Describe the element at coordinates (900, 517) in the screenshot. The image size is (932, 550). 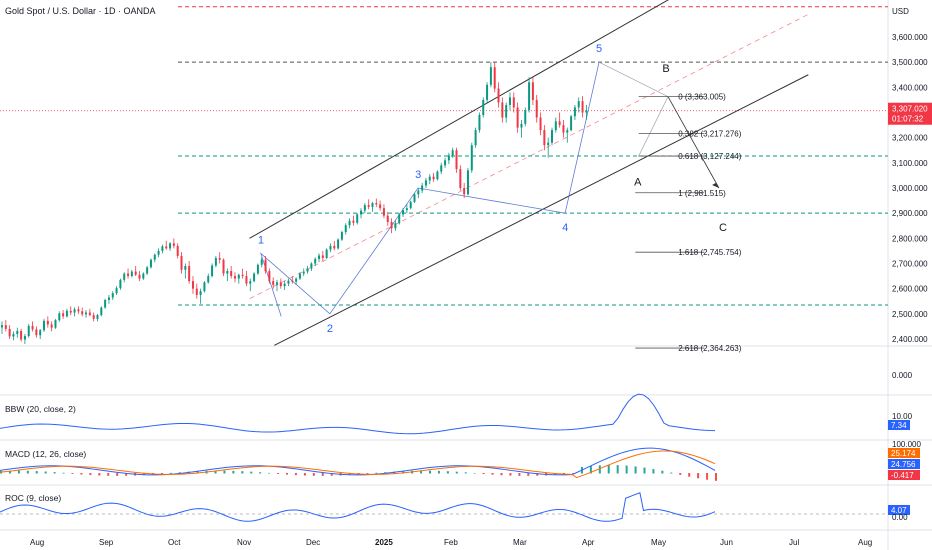
I see `roc-tick: 0.00` at that location.